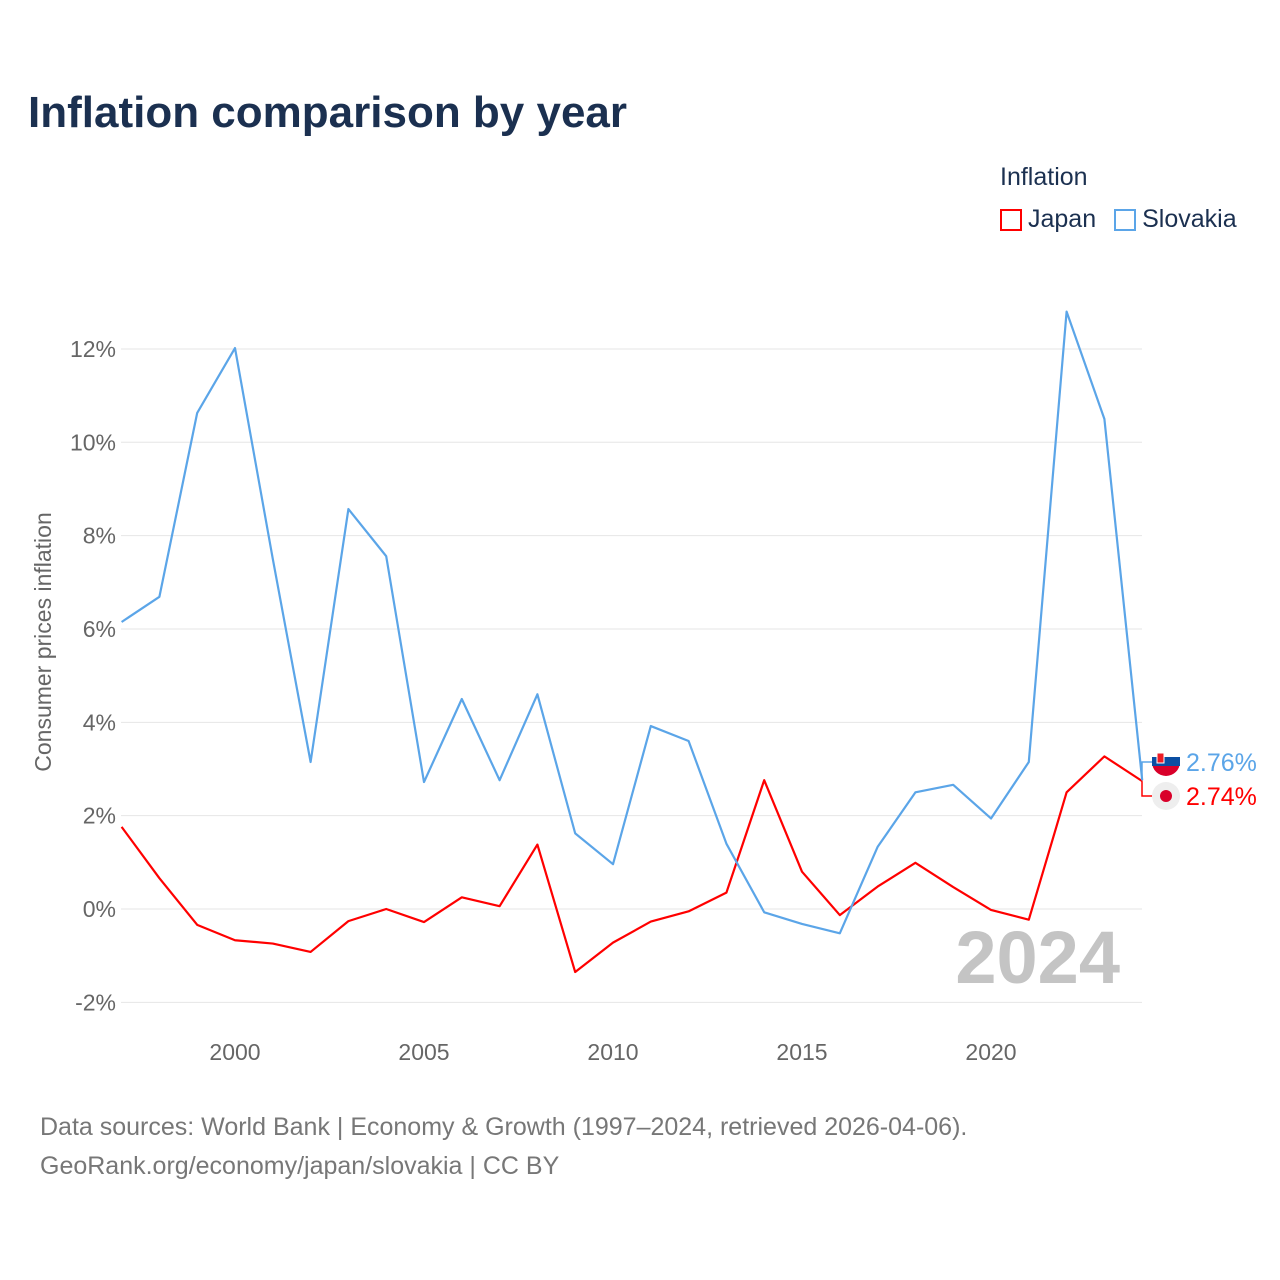  What do you see at coordinates (95, 1002) in the screenshot?
I see `y-tick-label: -2%` at bounding box center [95, 1002].